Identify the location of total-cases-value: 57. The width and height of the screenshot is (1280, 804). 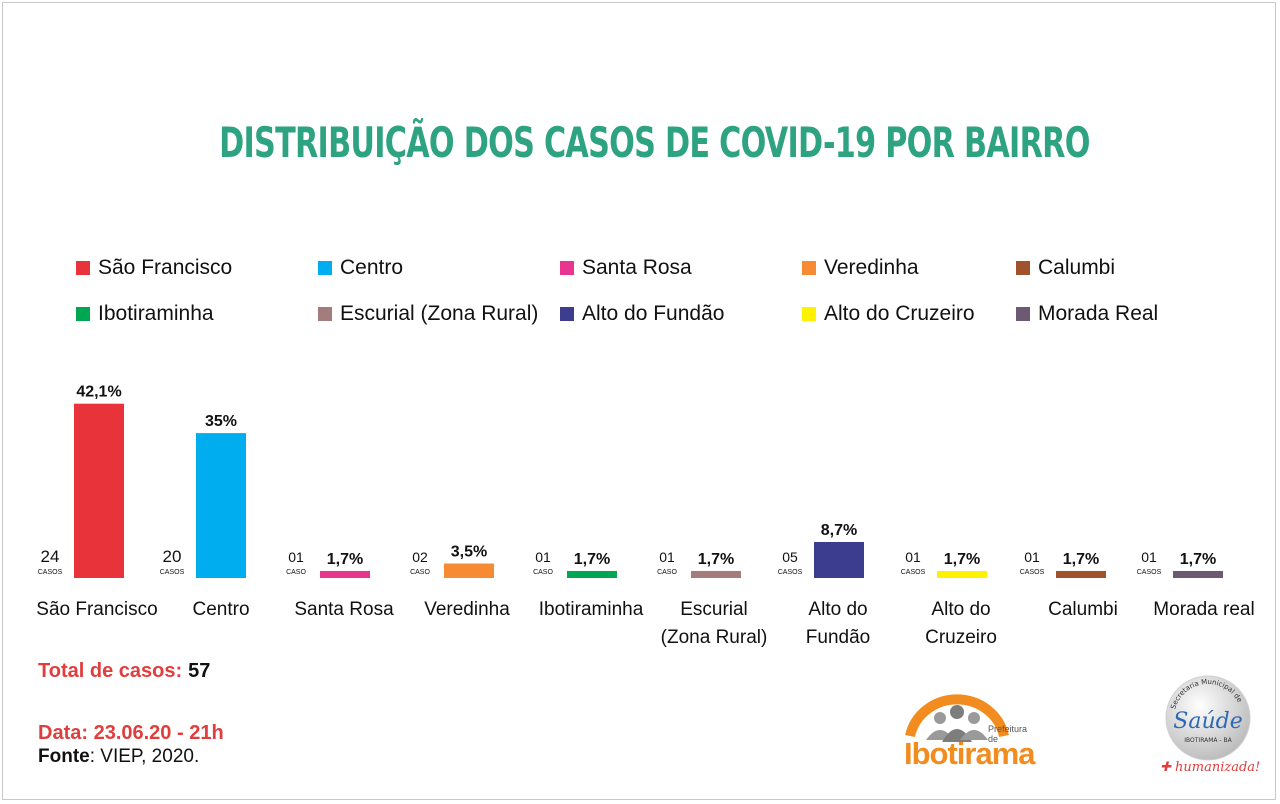
(199, 671).